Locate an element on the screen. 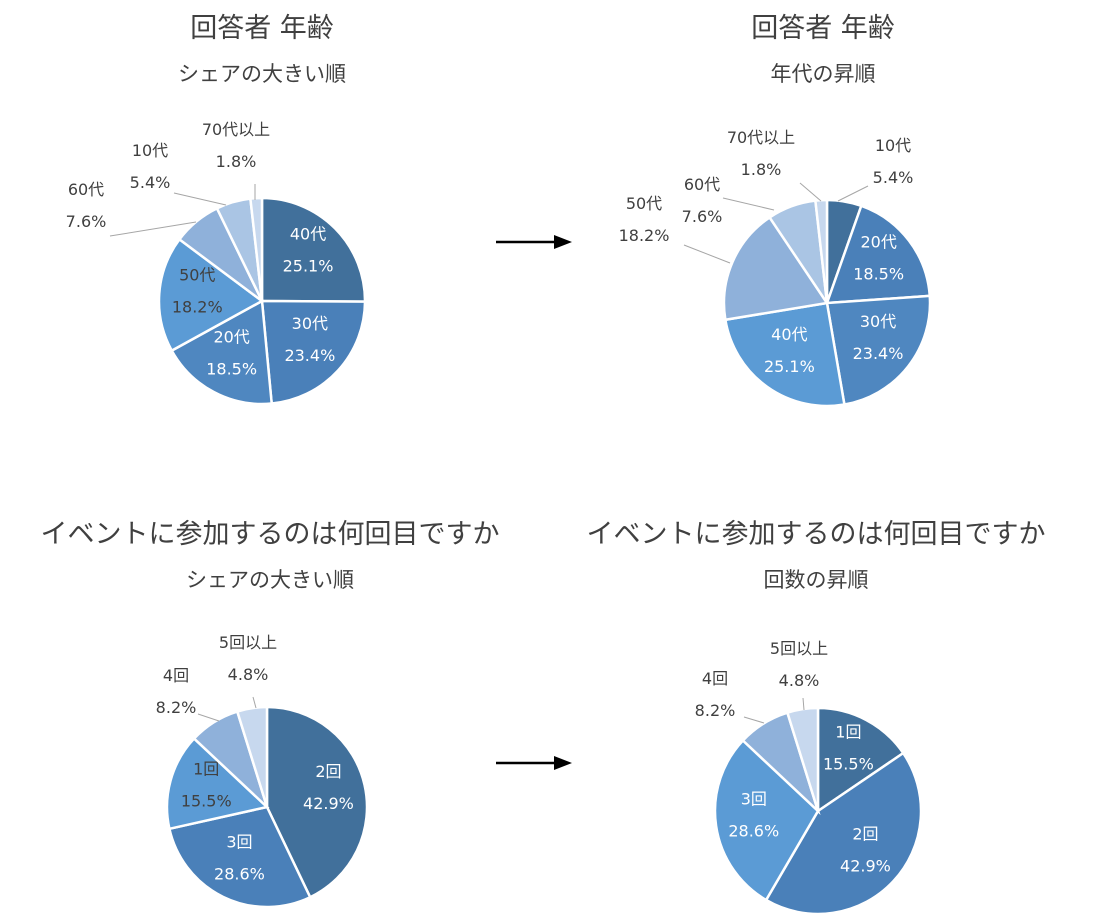 The height and width of the screenshot is (918, 1108). chart-3-pie: 2回 42.9% 3回 28.6% 1回 15.5% 4回 8.2% 5回以上 4.8% is located at coordinates (262, 771).